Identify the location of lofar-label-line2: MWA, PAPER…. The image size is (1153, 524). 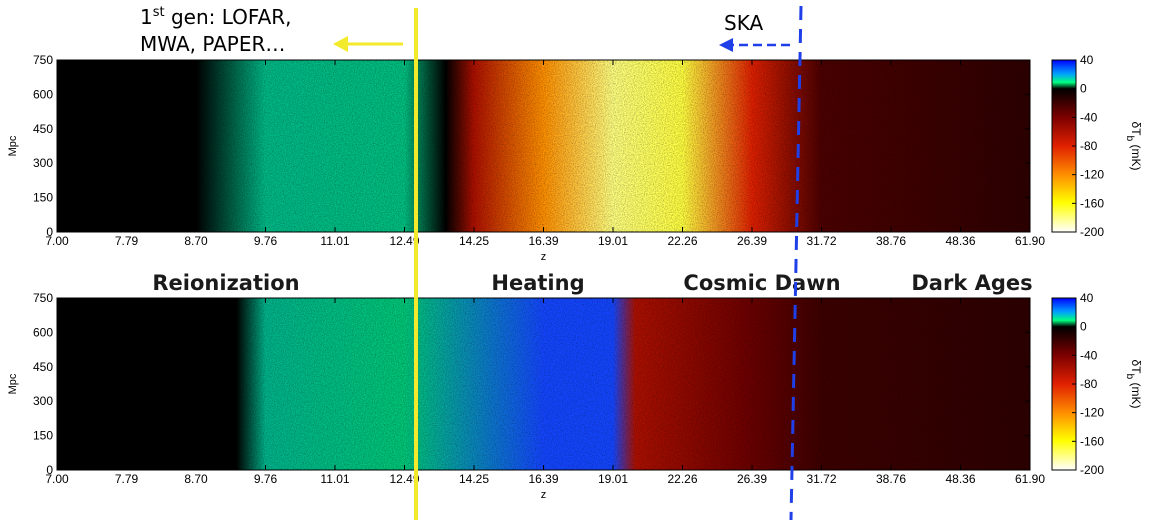
(212, 44).